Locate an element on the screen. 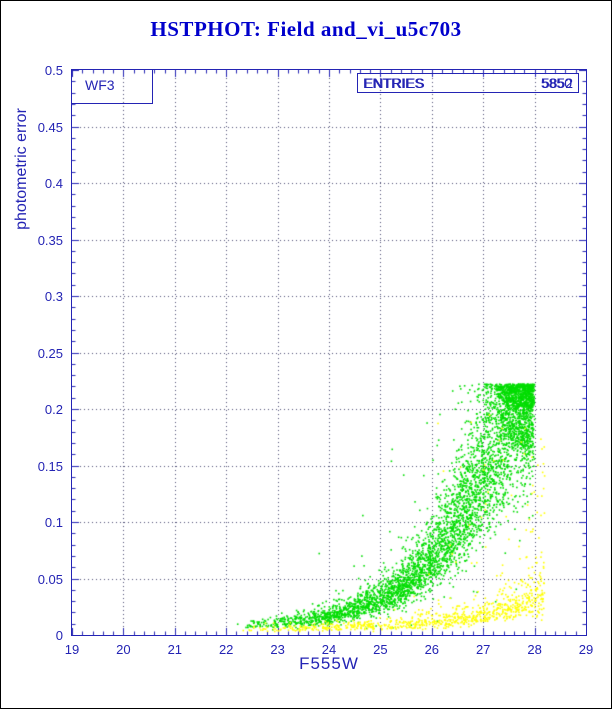 The width and height of the screenshot is (612, 709). entries-value: 5852 is located at coordinates (557, 83).